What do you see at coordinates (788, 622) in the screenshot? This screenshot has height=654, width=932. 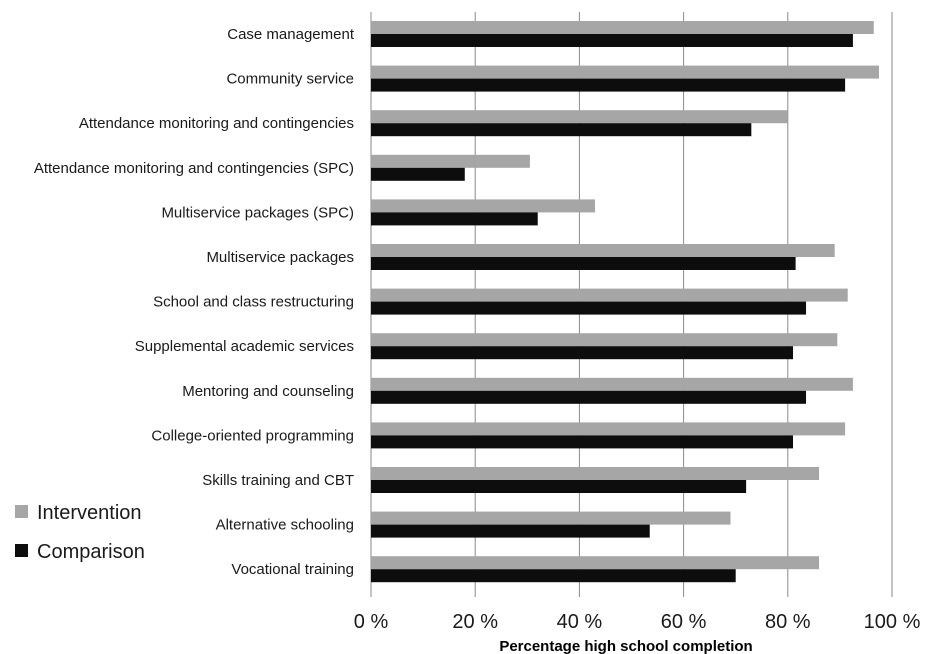 I see `x-tick-label: 80 %` at bounding box center [788, 622].